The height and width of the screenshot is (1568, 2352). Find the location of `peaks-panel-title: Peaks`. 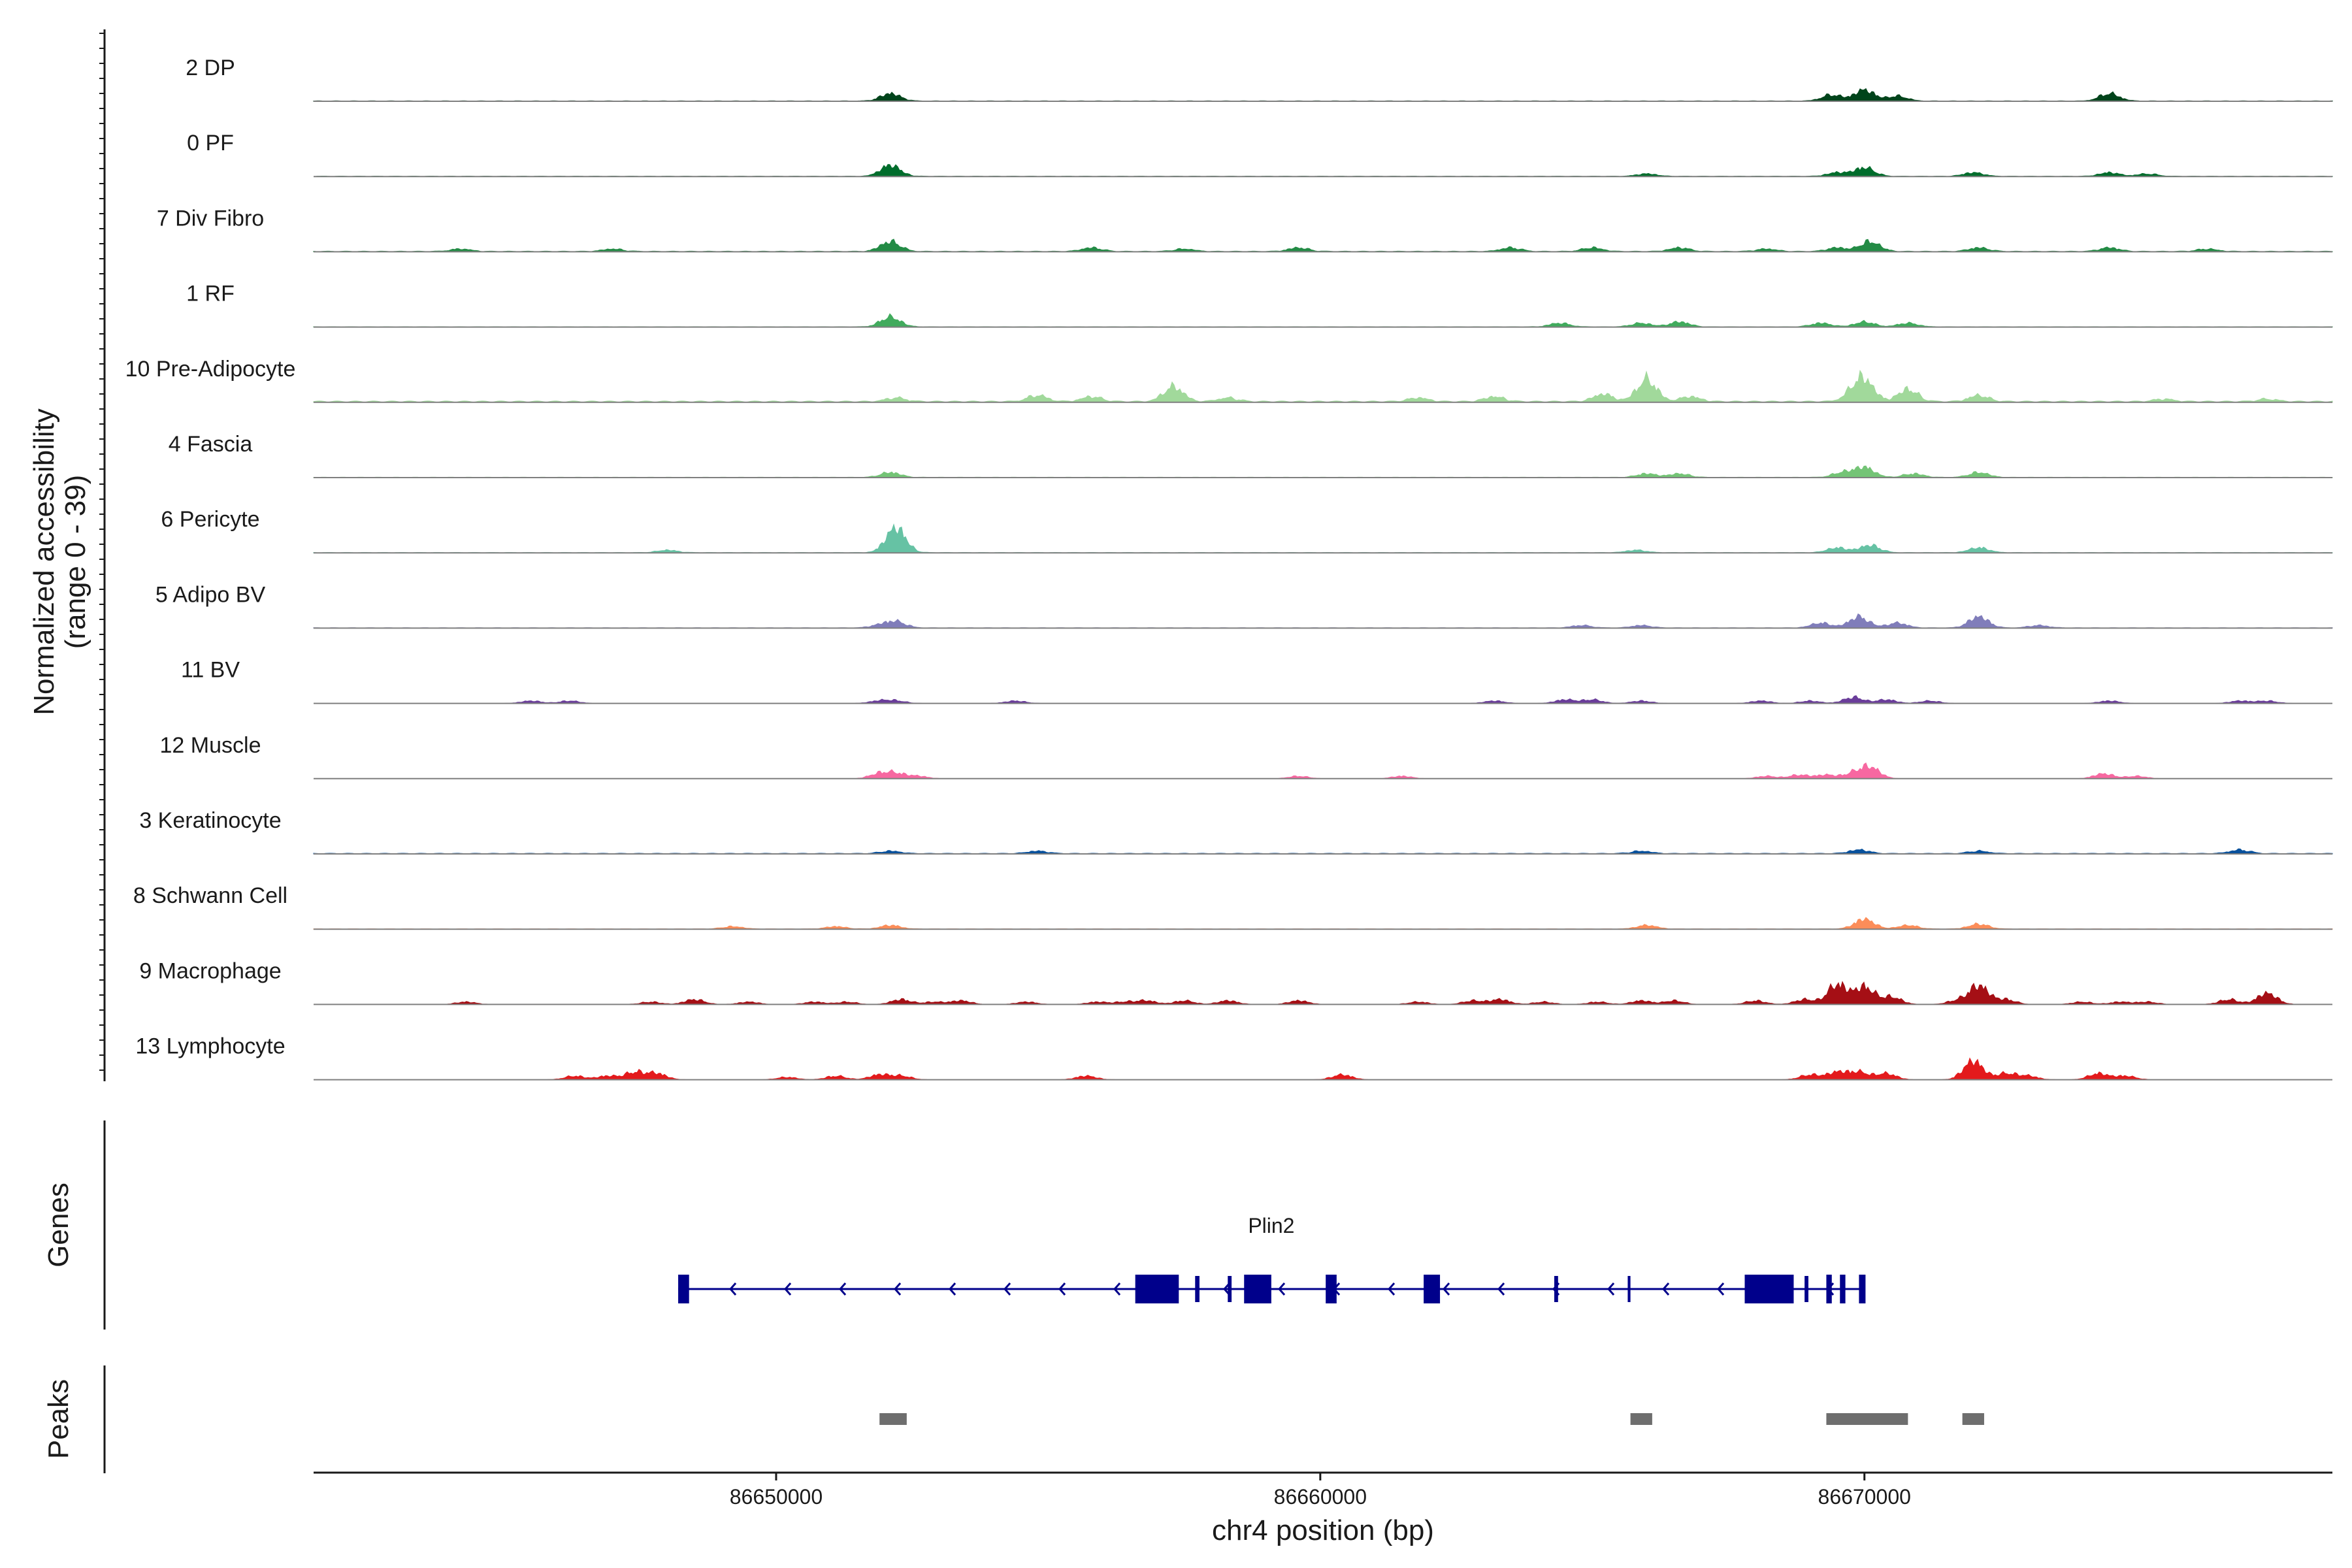

peaks-panel-title: Peaks is located at coordinates (58, 1419).